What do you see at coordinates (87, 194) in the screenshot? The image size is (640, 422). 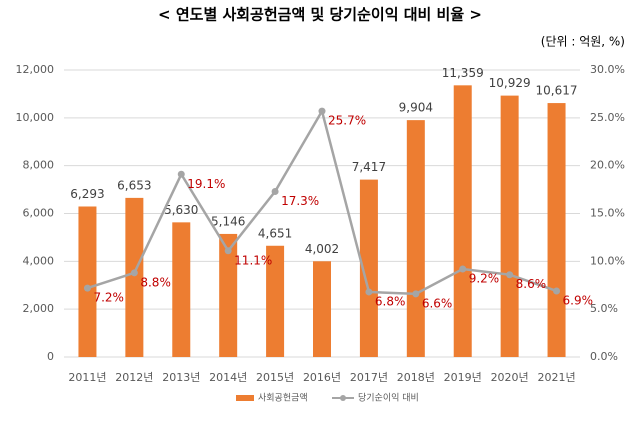 I see `bar-value-label: 6,293` at bounding box center [87, 194].